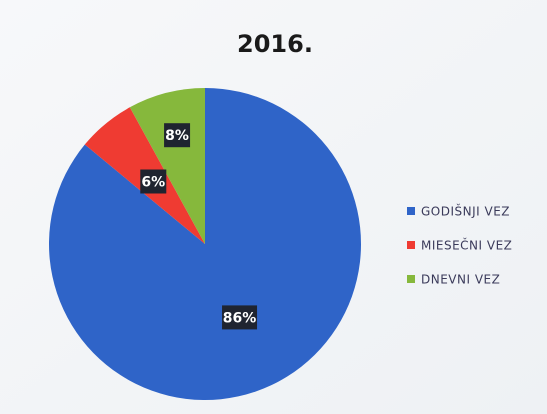 This screenshot has height=414, width=547. Describe the element at coordinates (466, 245) in the screenshot. I see `legend-label: MIESEČNI VEZ` at that location.